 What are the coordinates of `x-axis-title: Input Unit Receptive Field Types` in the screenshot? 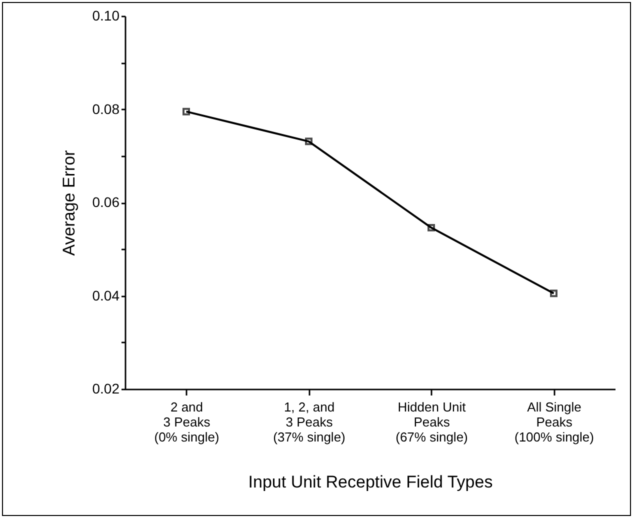 It's located at (370, 482).